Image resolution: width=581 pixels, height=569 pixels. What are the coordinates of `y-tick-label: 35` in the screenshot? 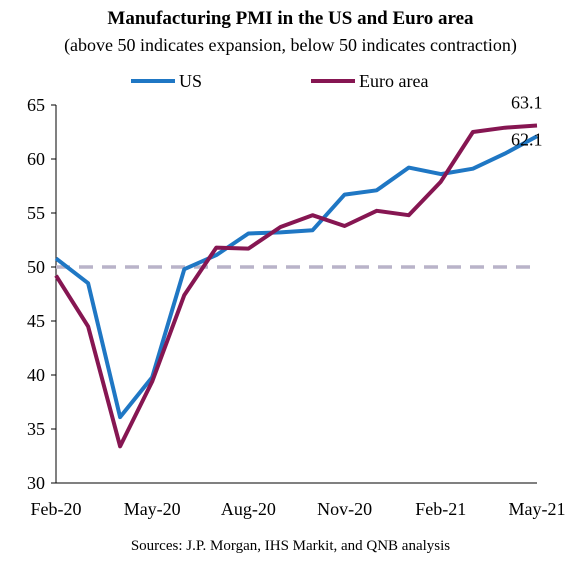 It's located at (36, 429).